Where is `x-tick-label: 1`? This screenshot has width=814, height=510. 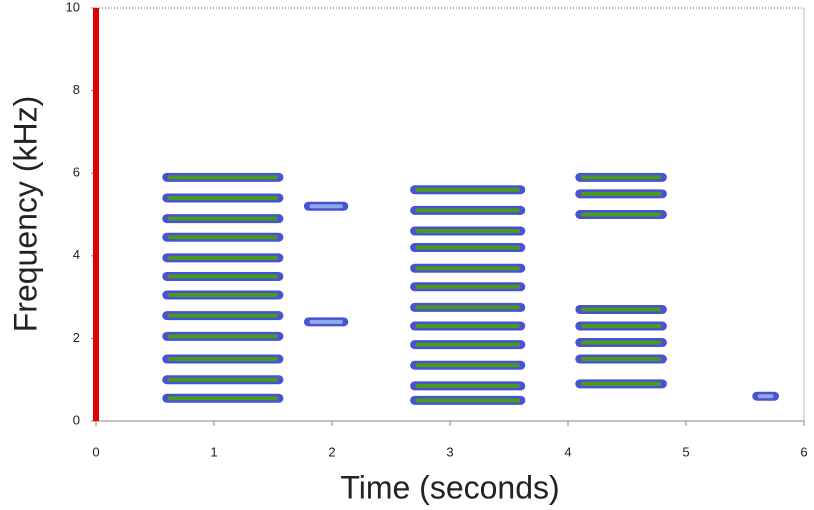 x-tick-label: 1 is located at coordinates (213, 451).